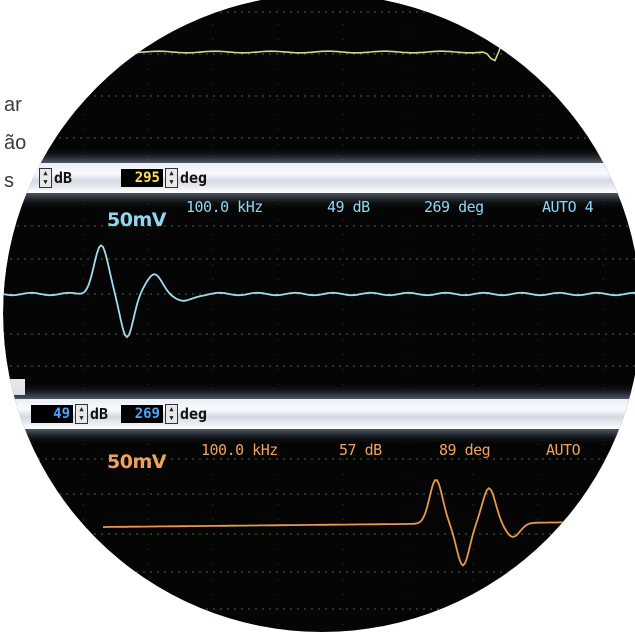 Image resolution: width=635 pixels, height=633 pixels. Describe the element at coordinates (142, 178) in the screenshot. I see `phase-value-box-1: 295` at that location.